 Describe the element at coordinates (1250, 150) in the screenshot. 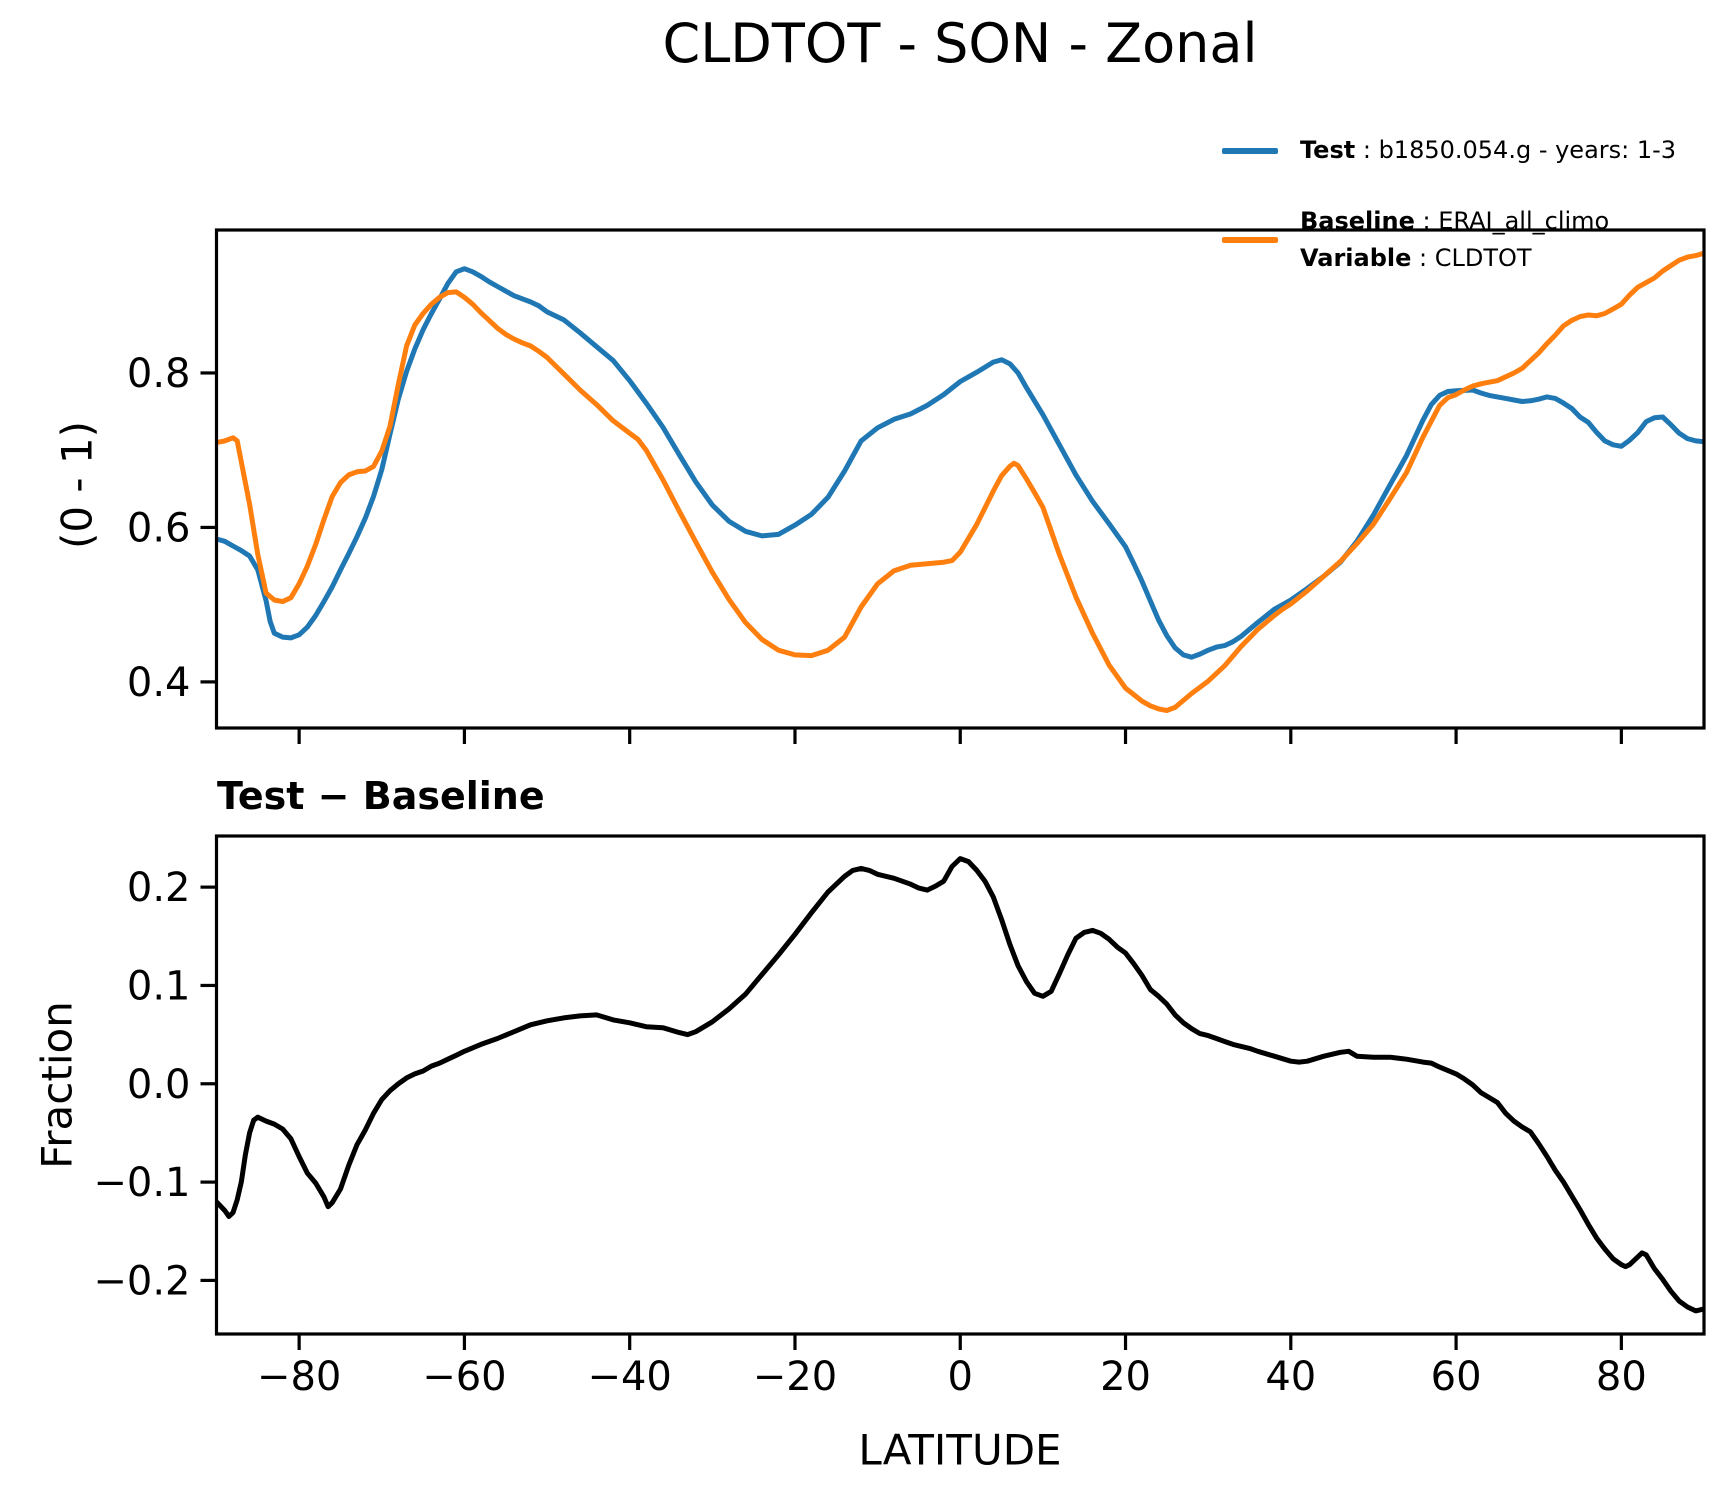

I see `legend-swatch-test-line` at that location.